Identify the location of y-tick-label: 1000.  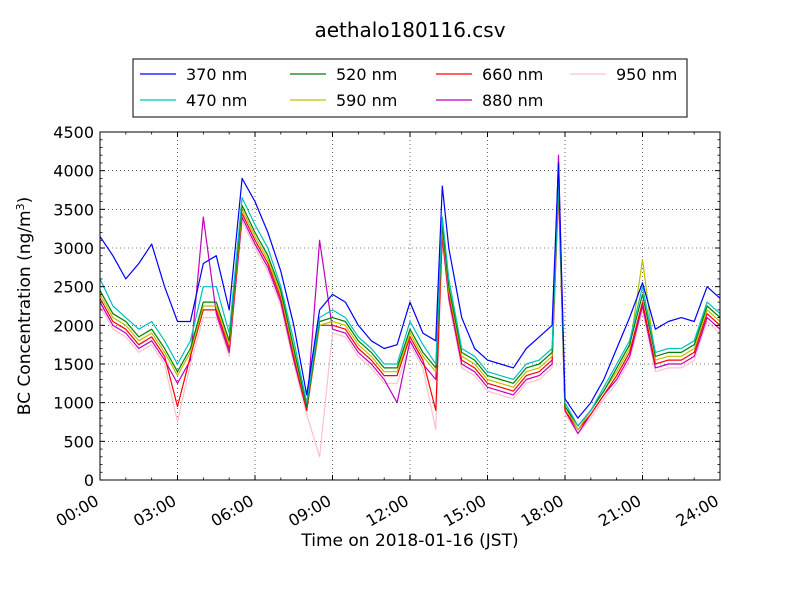
(73, 403).